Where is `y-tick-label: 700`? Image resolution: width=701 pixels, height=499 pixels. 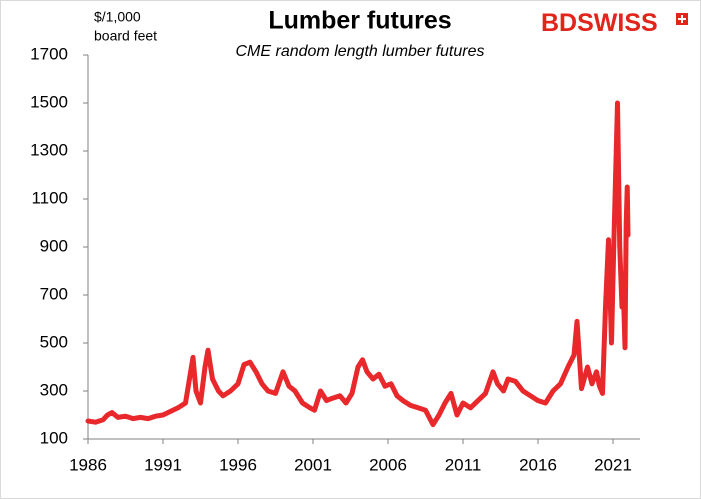
y-tick-label: 700 is located at coordinates (54, 293).